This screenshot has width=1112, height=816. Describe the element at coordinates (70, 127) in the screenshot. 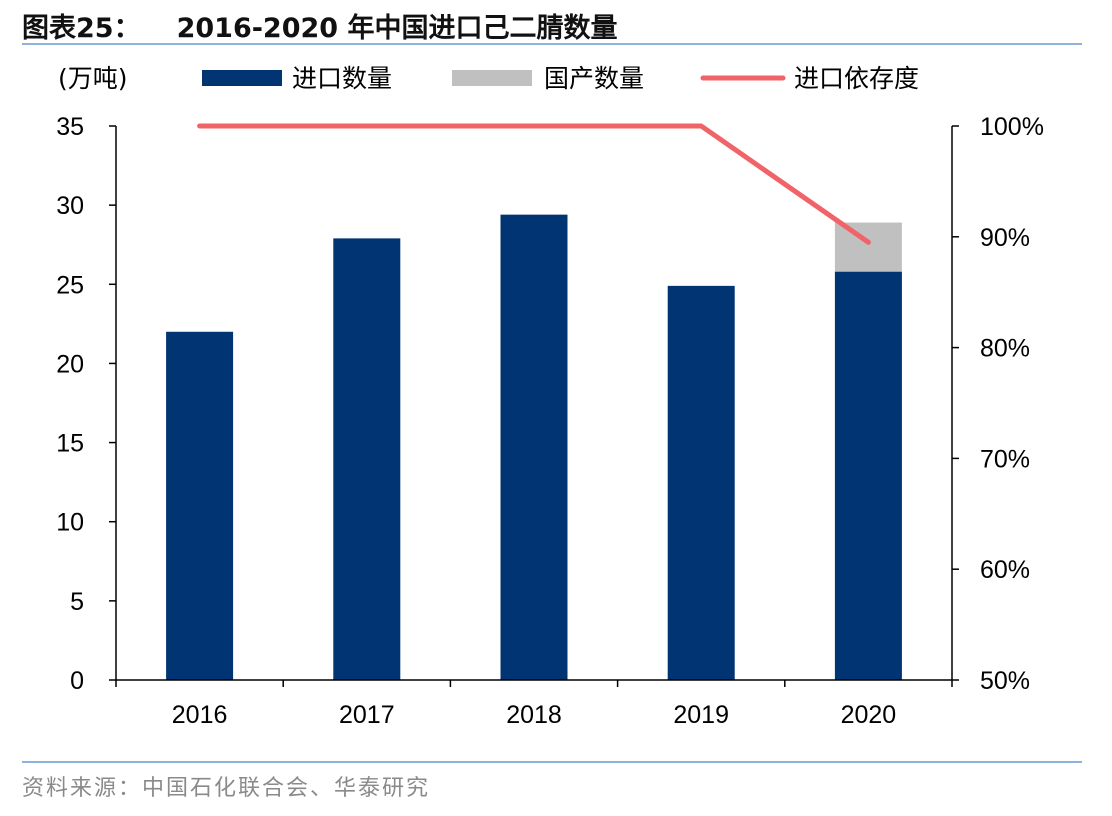

I see `y-left-tick-label-35: 35` at that location.